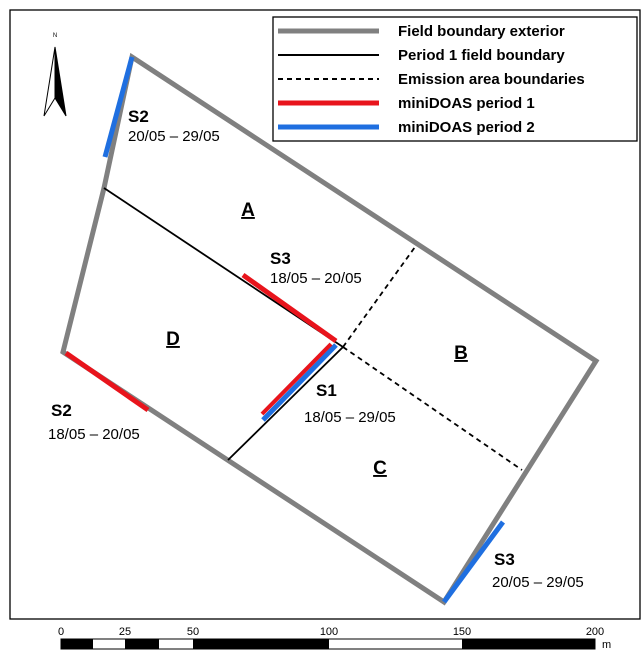  Describe the element at coordinates (491, 79) in the screenshot. I see `legend-label-dashed: Emission area boundaries` at that location.